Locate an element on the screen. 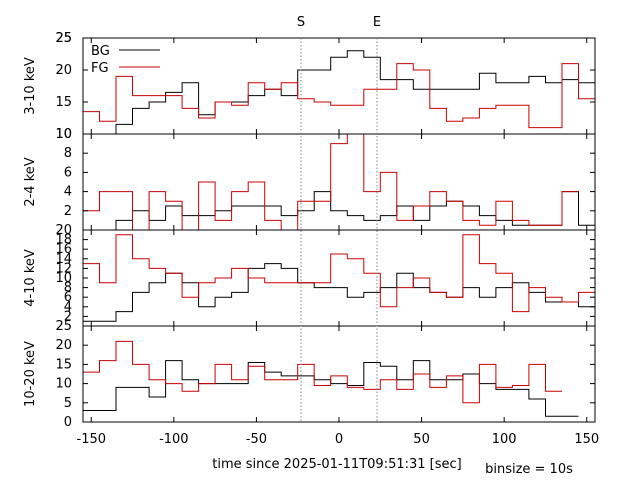  y-tick-label: 12 is located at coordinates (63, 268).